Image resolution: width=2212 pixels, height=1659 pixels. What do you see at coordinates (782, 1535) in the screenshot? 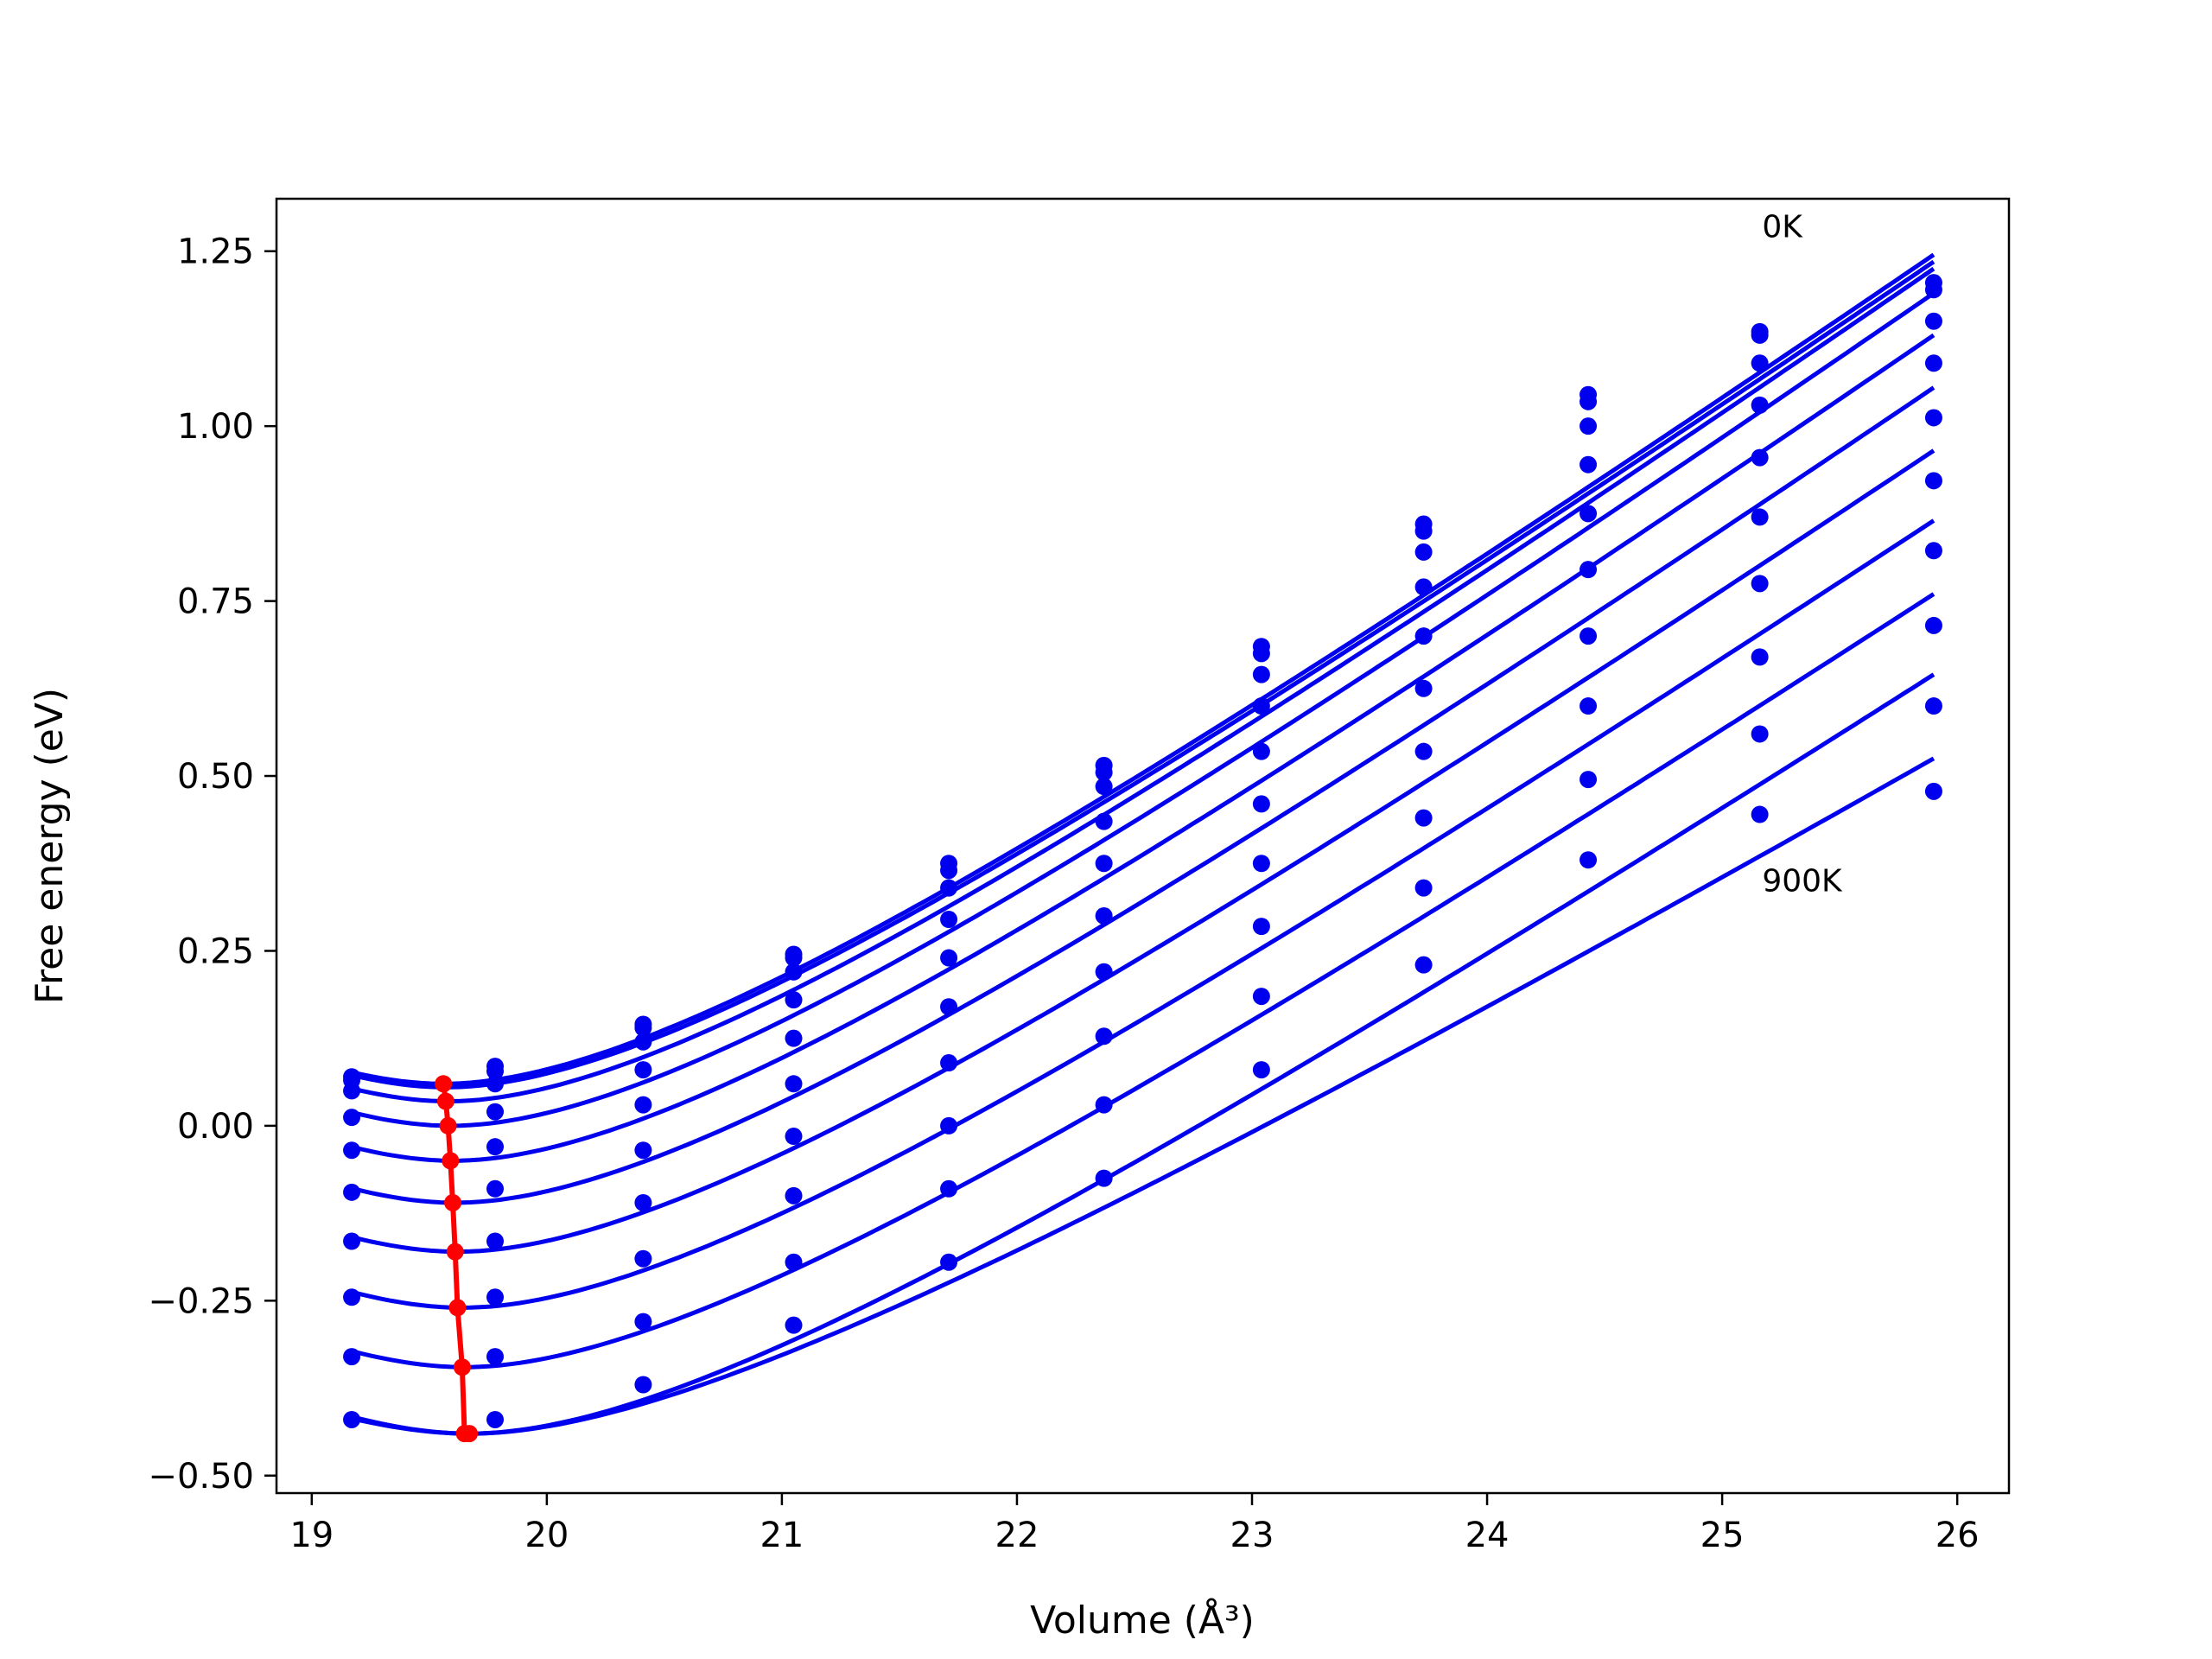
I see `x-tick-label: 21` at bounding box center [782, 1535].